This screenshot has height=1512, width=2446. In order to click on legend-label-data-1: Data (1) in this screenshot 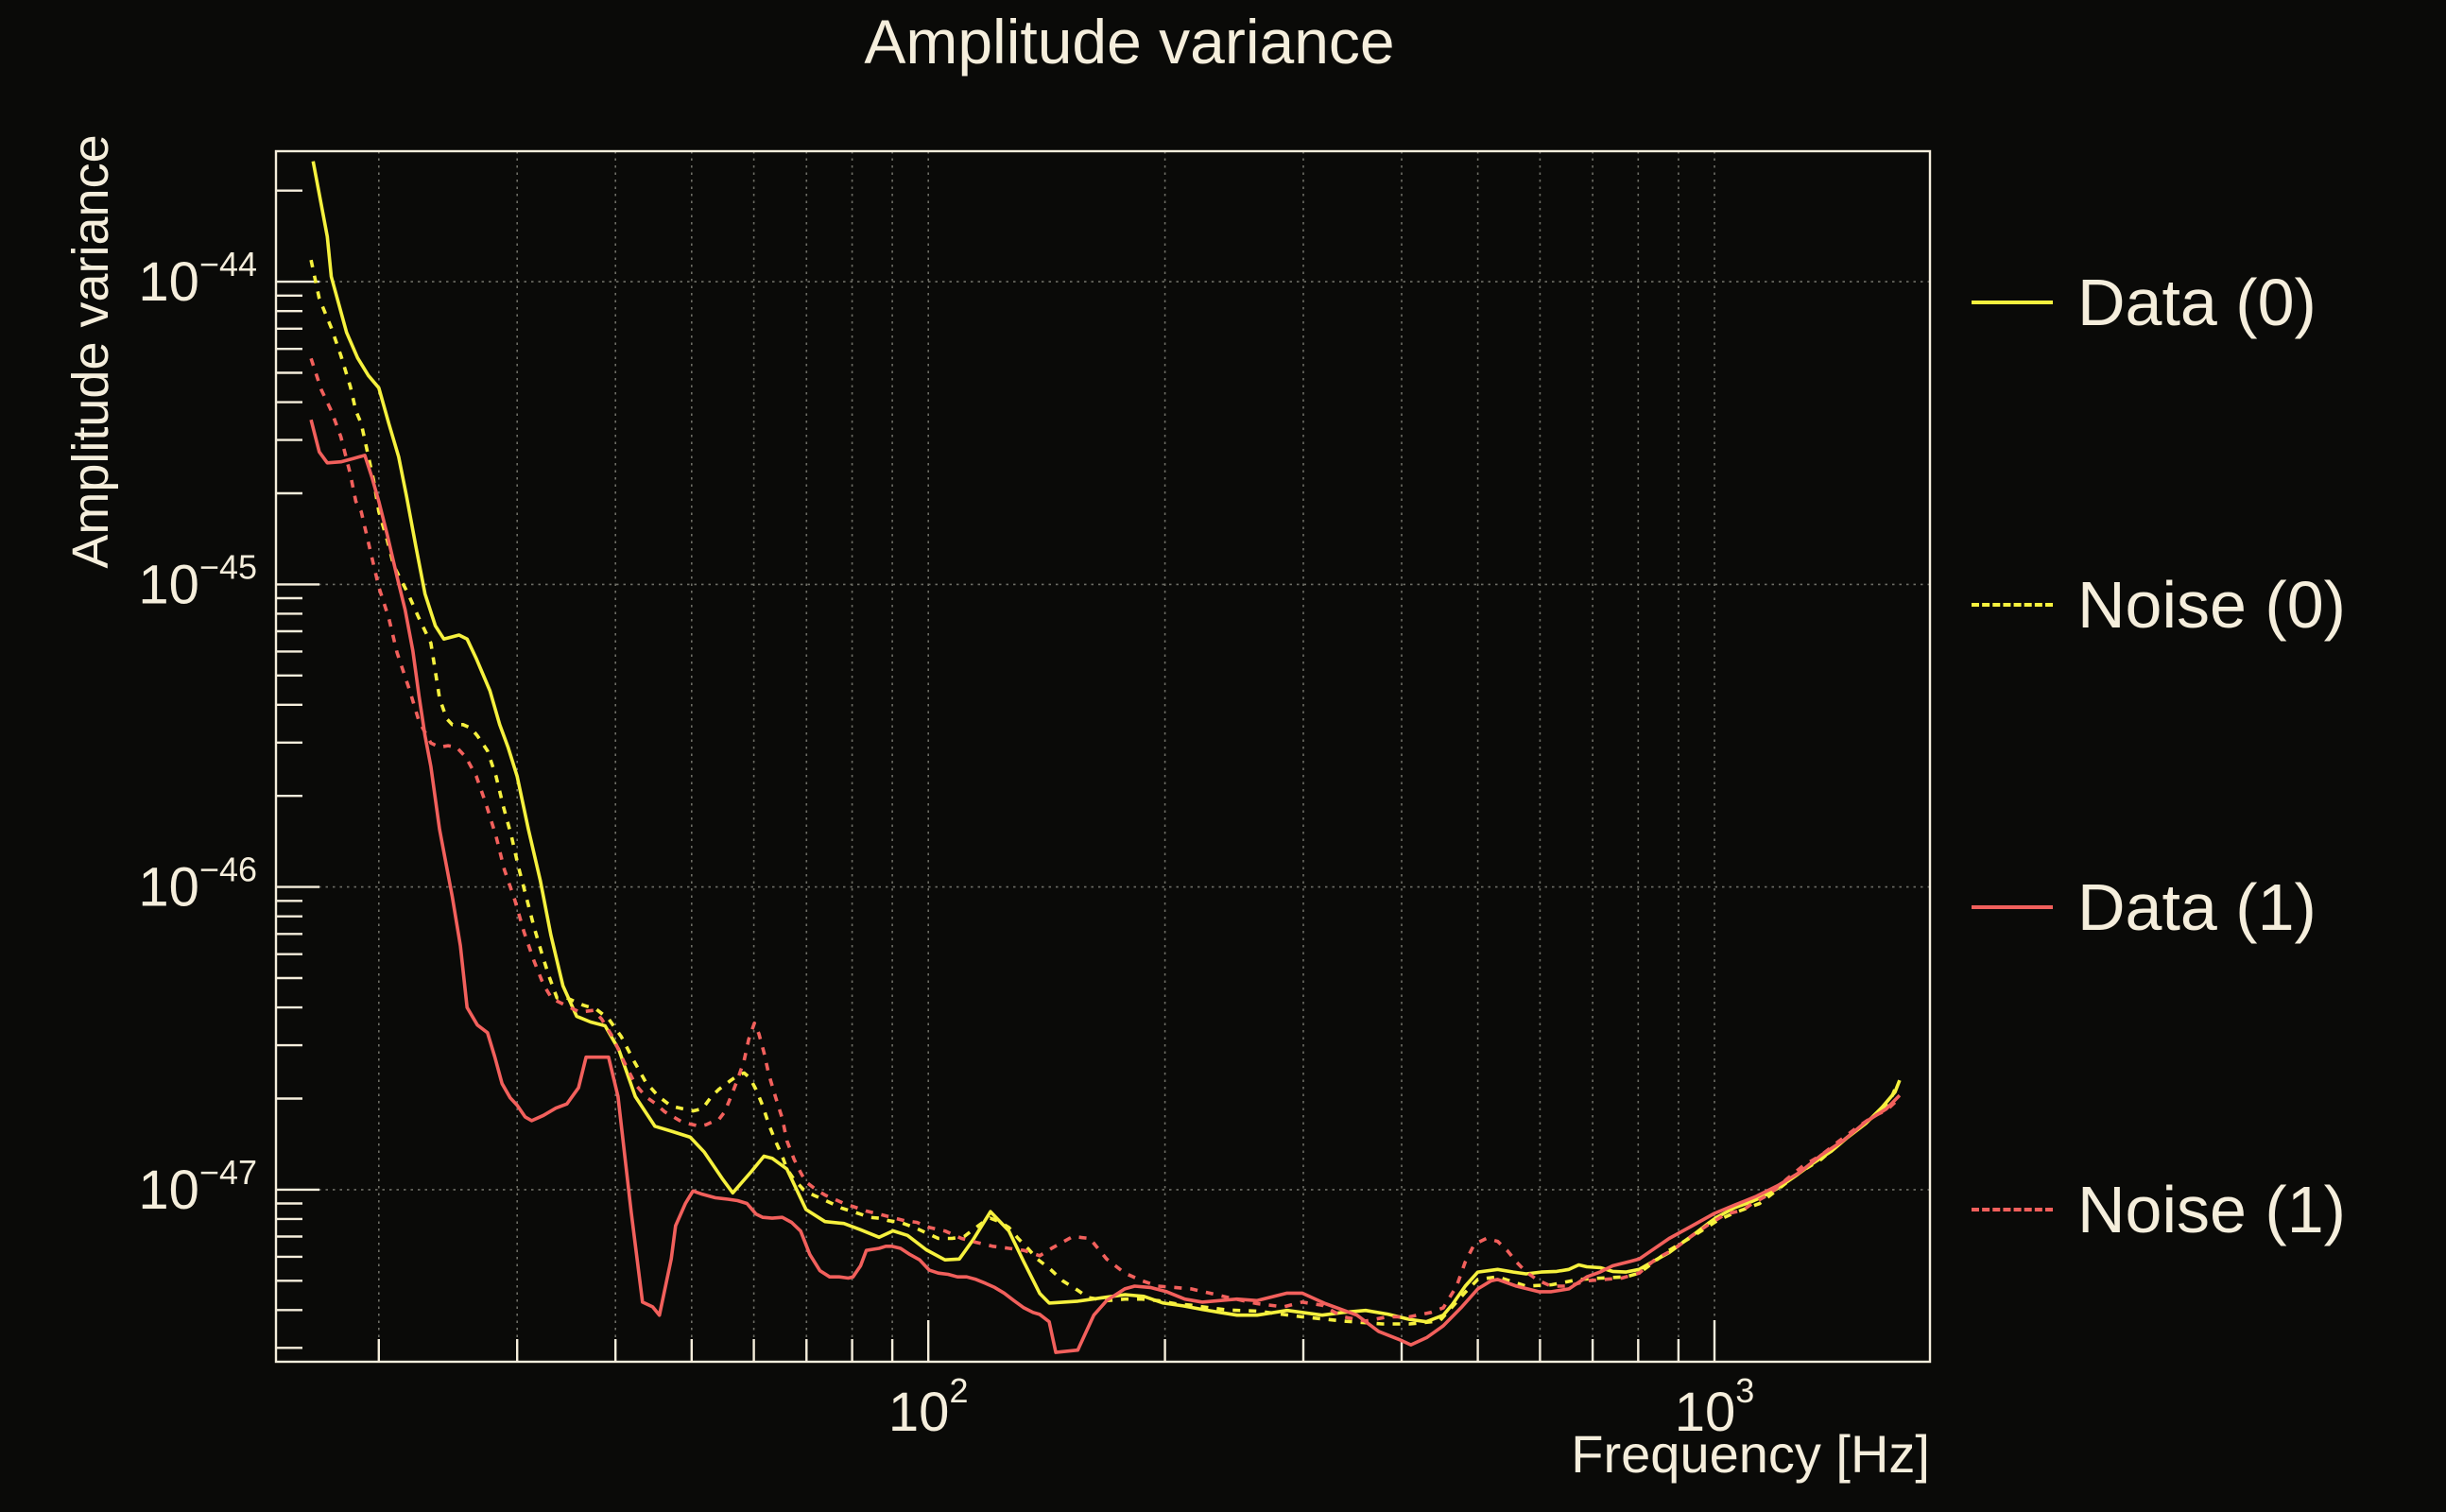, I will do `click(2197, 907)`.